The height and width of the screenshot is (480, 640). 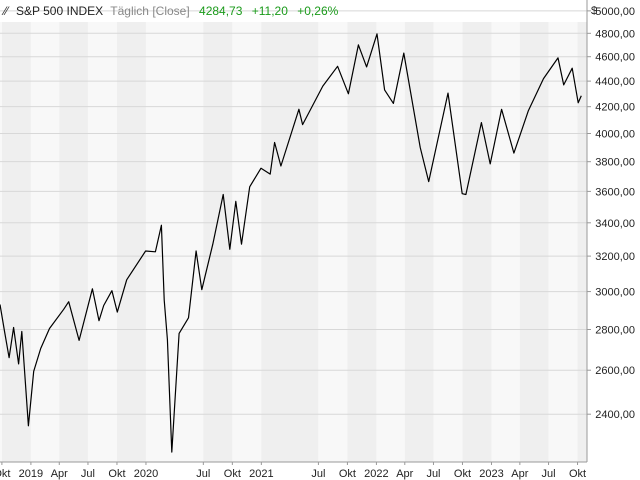 I want to click on x-tick-label: 2023, so click(x=491, y=474).